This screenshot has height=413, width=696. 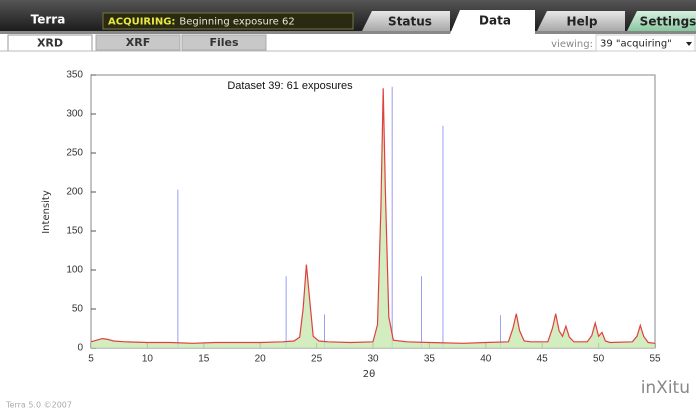 I want to click on version-text: Terra 5.0 ©2007, so click(x=38, y=405).